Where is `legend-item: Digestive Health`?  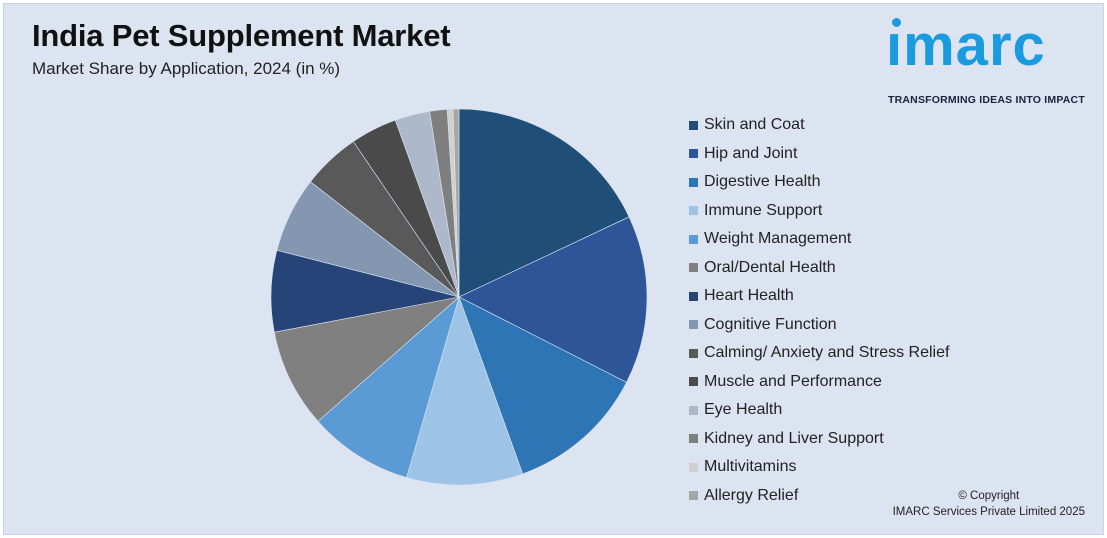
legend-item: Digestive Health is located at coordinates (819, 182).